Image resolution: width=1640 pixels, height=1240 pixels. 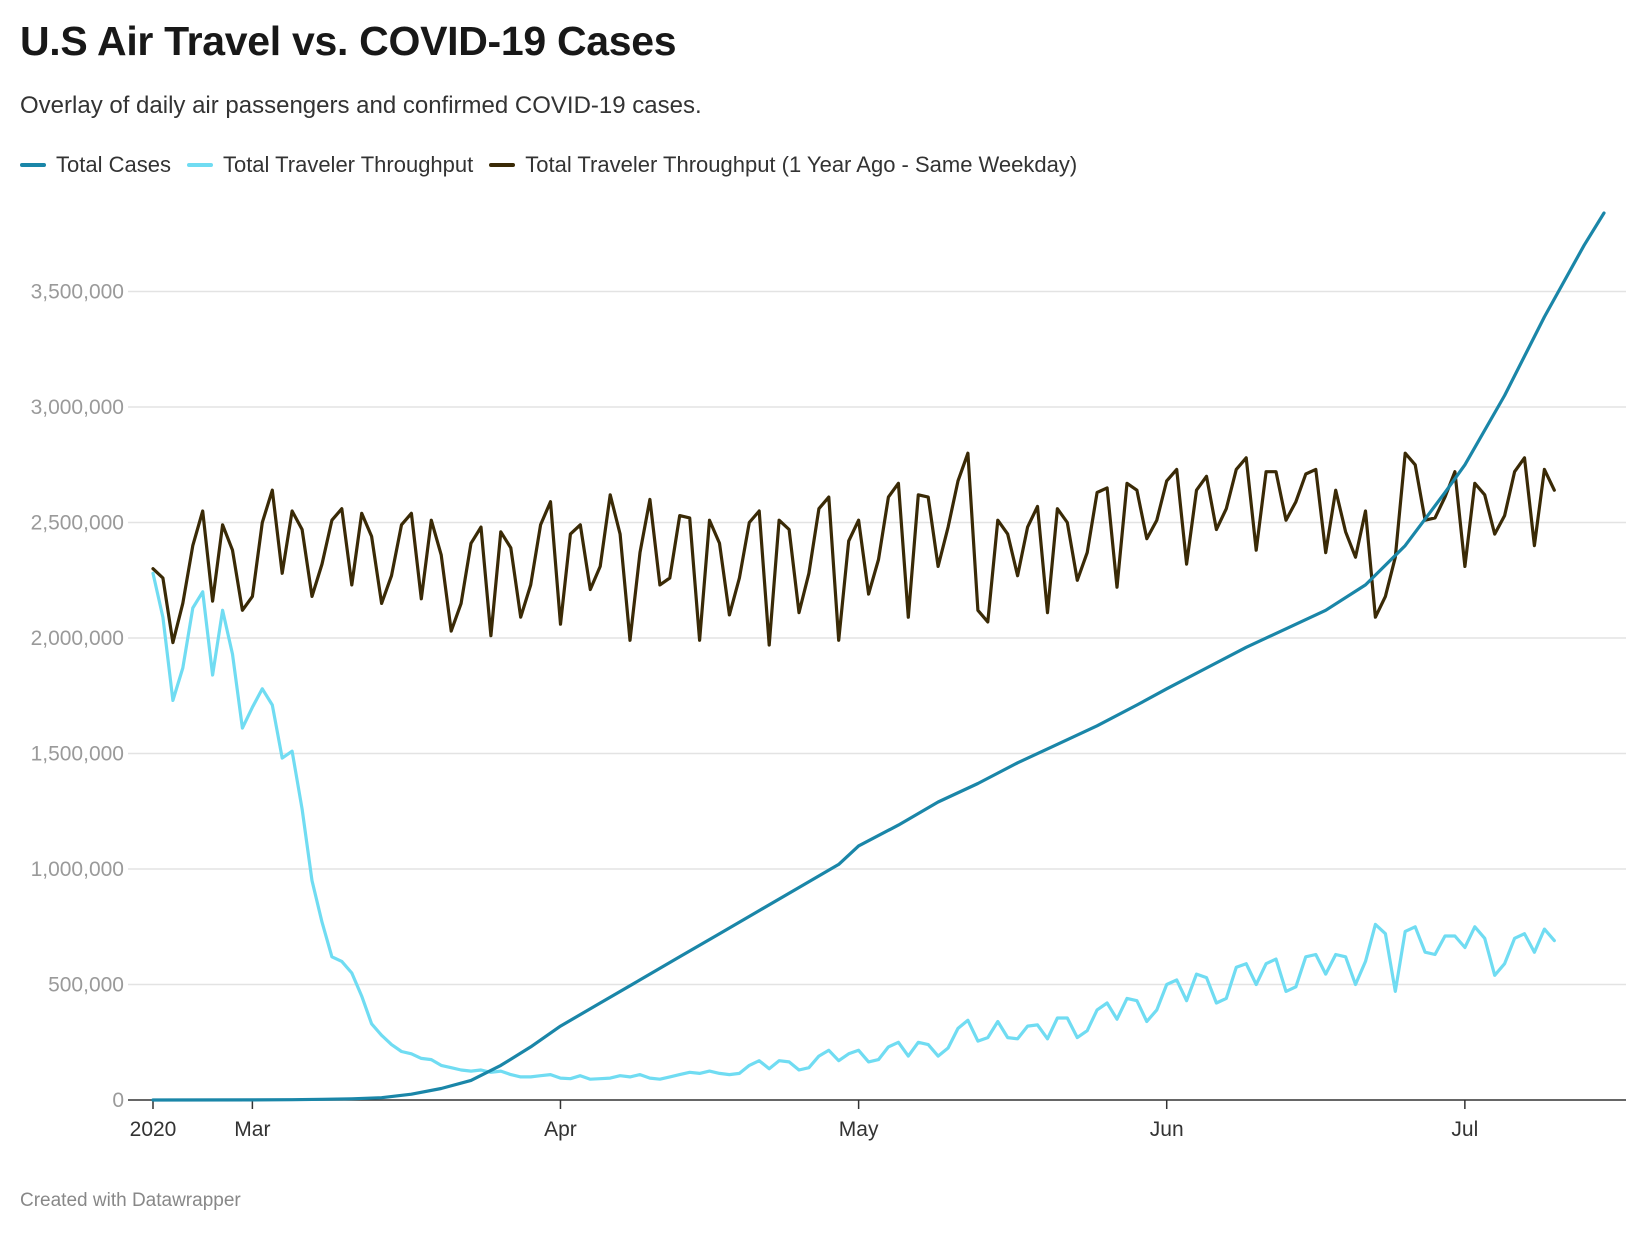 I want to click on x-tick-label: Jun, so click(x=1167, y=1129).